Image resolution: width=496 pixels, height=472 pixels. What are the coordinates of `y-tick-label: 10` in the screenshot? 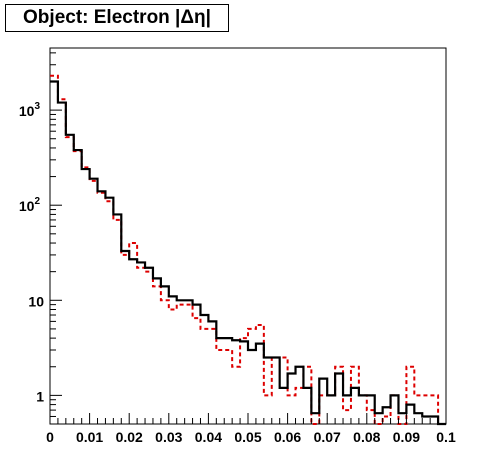 It's located at (36, 301).